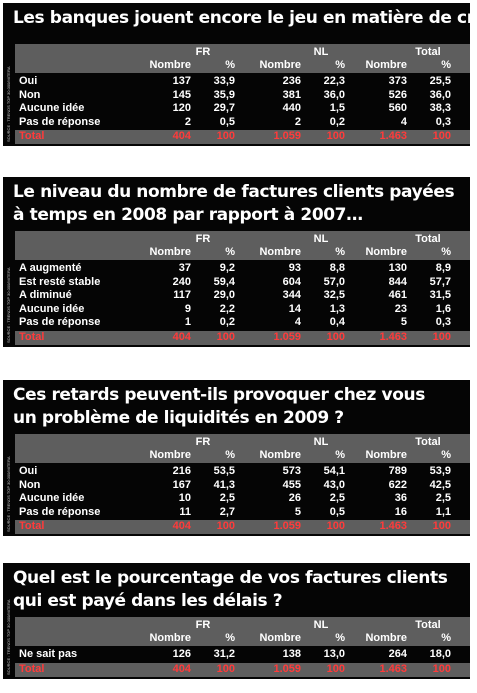 The image size is (477, 693). Describe the element at coordinates (227, 308) in the screenshot. I see `cell: 2,2` at that location.